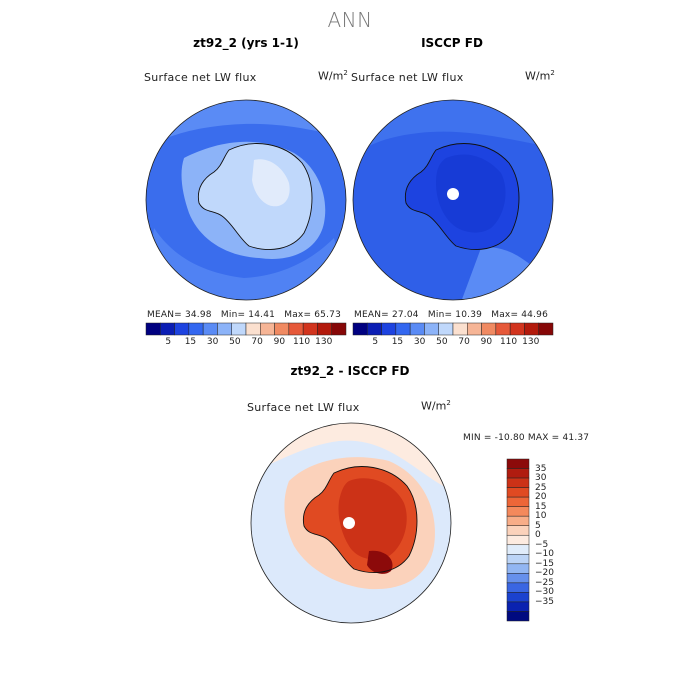 This screenshot has height=700, width=700. What do you see at coordinates (540, 76) in the screenshot?
I see `panel2-units: W/m2` at bounding box center [540, 76].